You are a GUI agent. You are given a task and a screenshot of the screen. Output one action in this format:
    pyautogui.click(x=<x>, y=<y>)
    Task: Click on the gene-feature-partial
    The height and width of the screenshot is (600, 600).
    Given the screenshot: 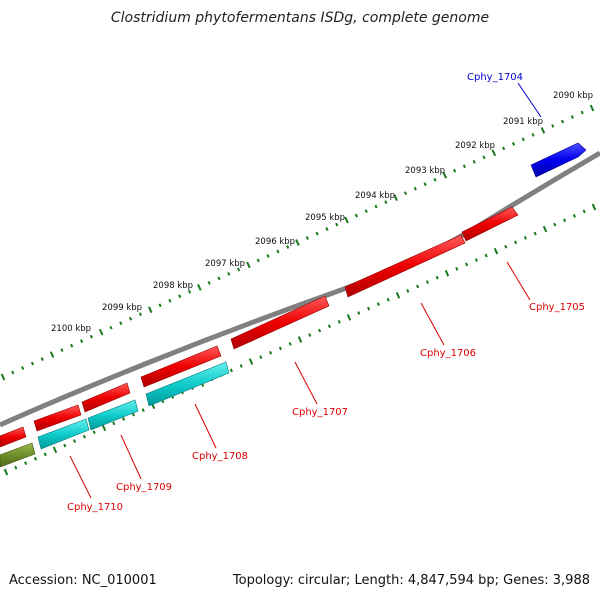 What is the action you would take?
    pyautogui.click(x=13, y=437)
    